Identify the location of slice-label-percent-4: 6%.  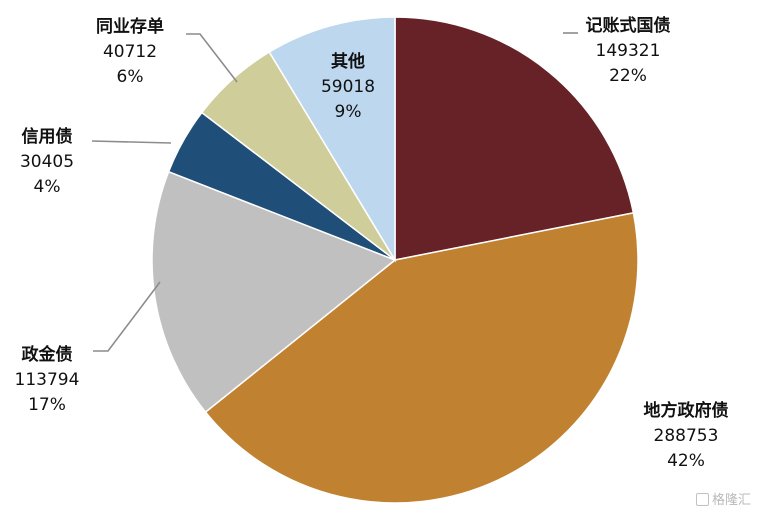
(130, 77).